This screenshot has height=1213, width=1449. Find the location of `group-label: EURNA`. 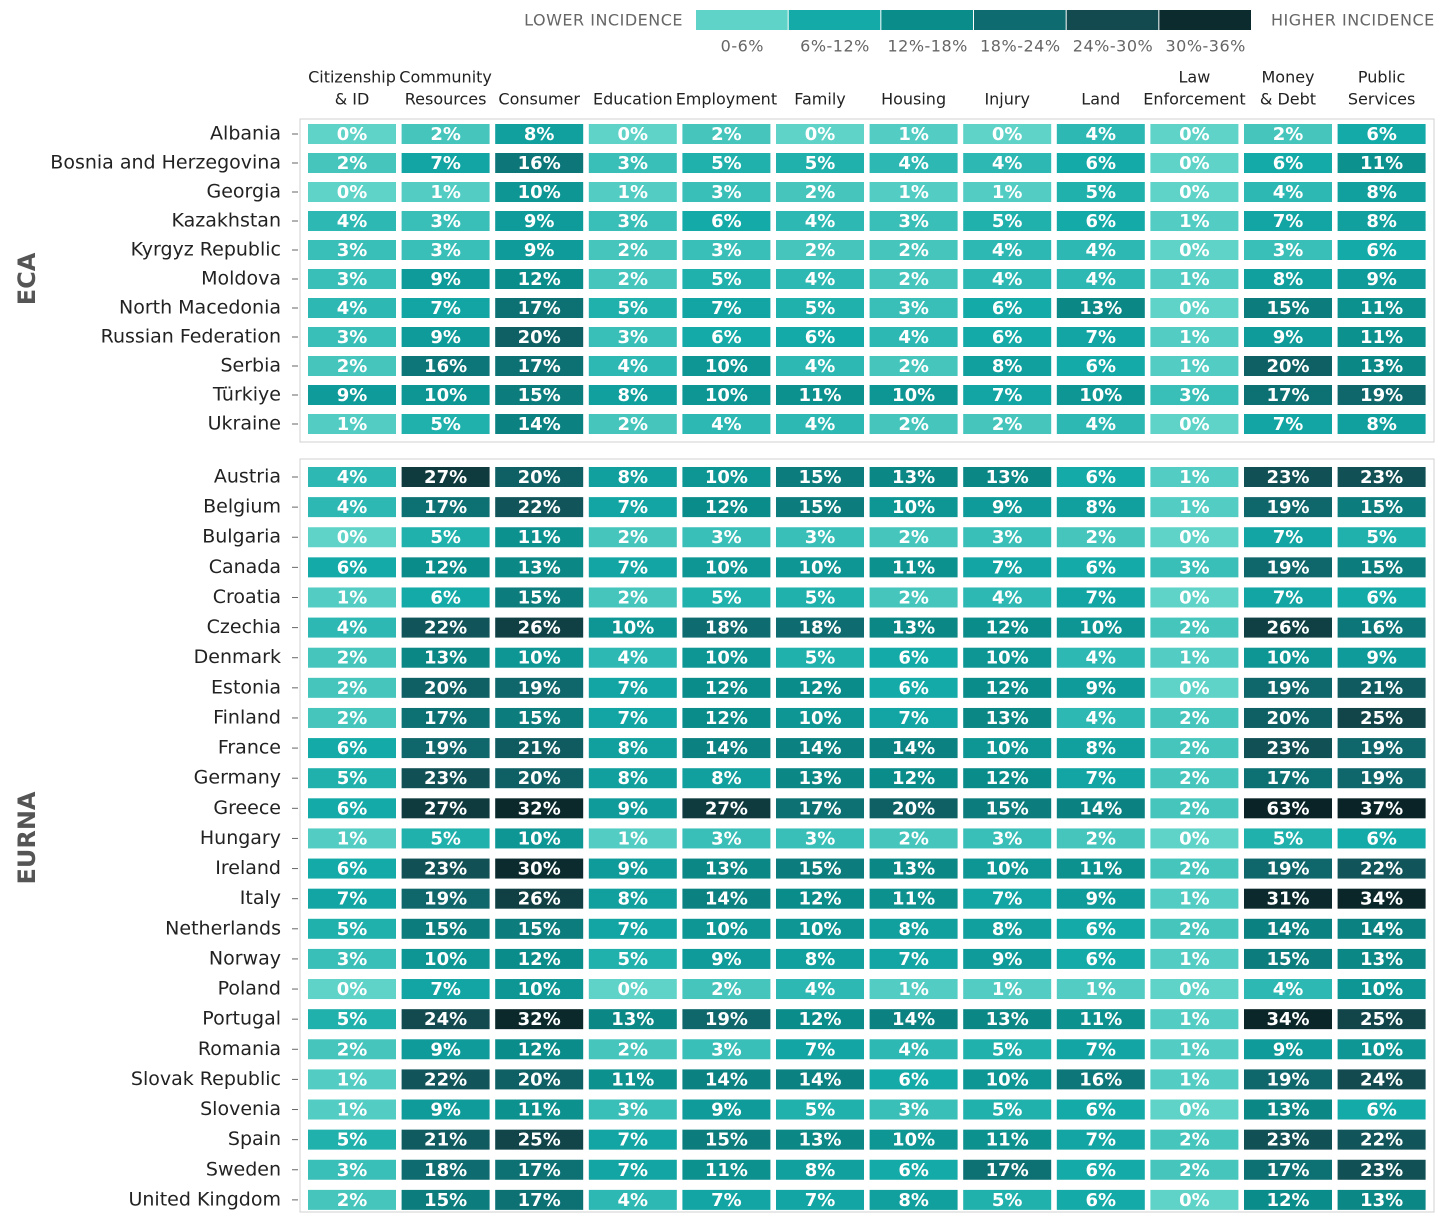

group-label: EURNA is located at coordinates (27, 837).